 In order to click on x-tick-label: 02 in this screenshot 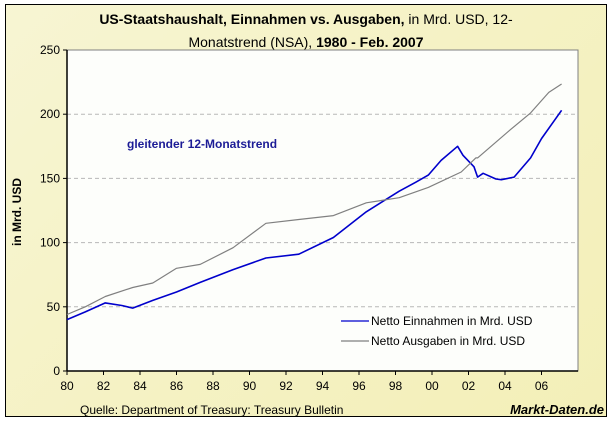, I will do `click(469, 386)`.